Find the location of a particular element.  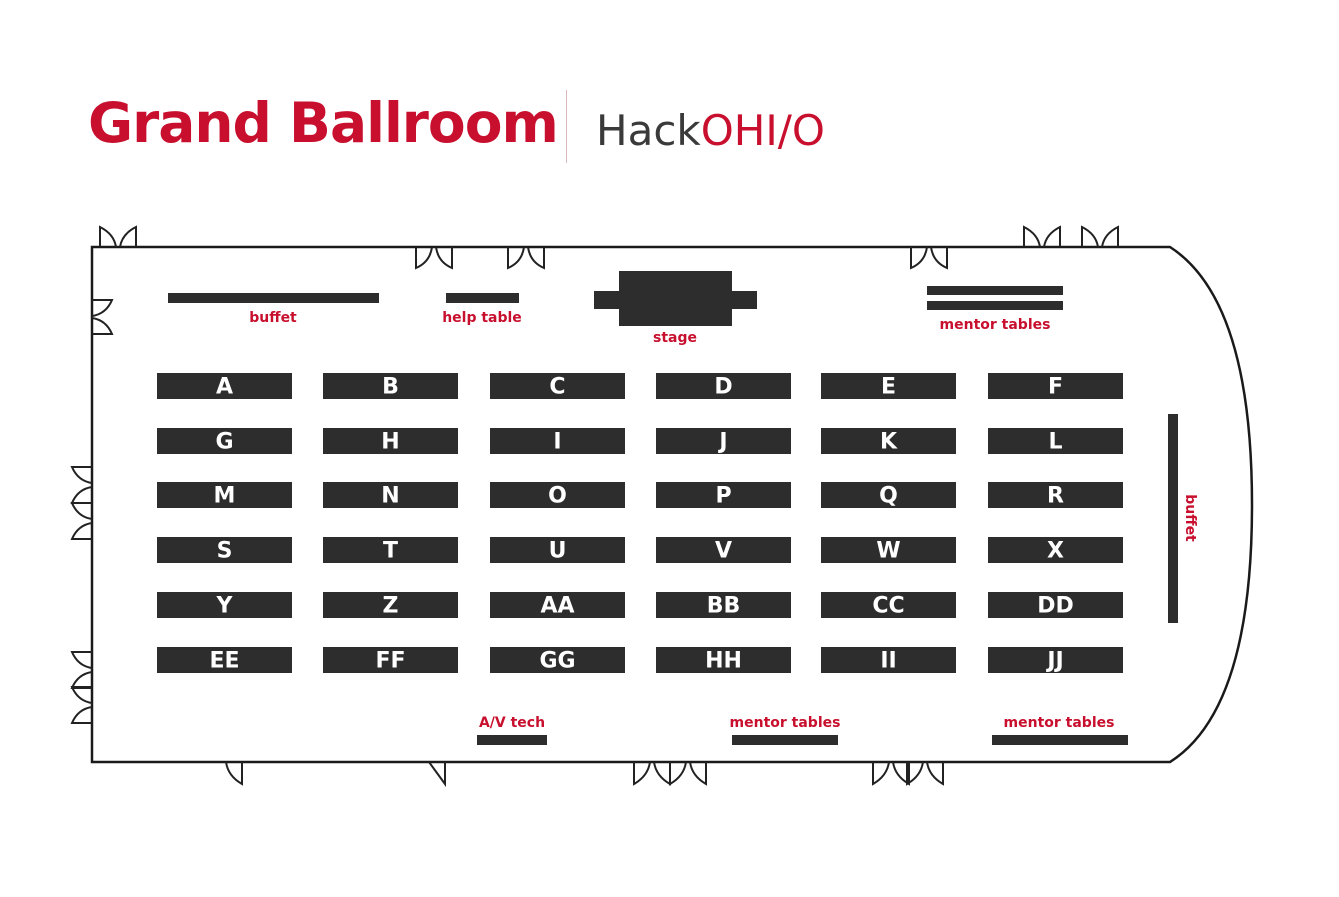

table-c: C is located at coordinates (557, 386).